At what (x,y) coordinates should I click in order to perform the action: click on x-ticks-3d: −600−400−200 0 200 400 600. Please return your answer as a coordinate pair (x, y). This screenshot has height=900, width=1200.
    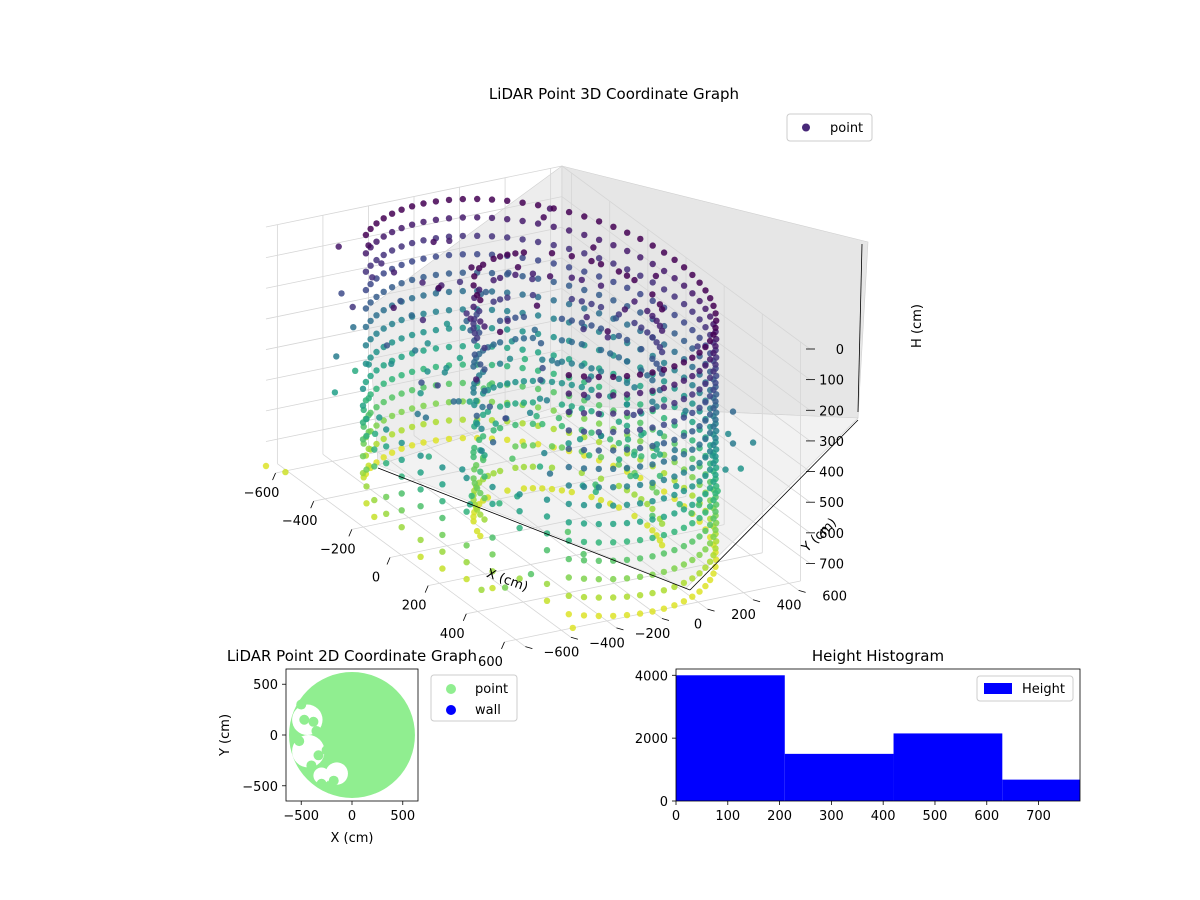
    Looking at the image, I should click on (374, 571).